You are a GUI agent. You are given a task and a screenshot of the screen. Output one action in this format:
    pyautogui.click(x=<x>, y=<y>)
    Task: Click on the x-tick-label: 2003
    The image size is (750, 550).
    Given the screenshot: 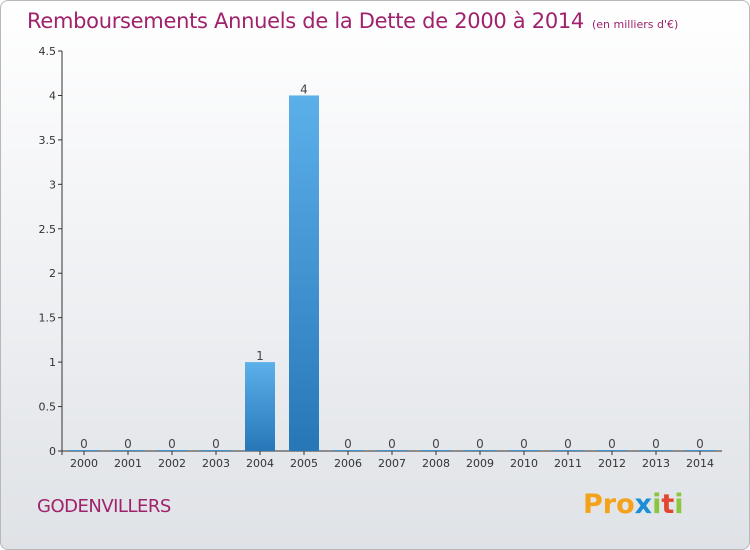 What is the action you would take?
    pyautogui.click(x=216, y=463)
    